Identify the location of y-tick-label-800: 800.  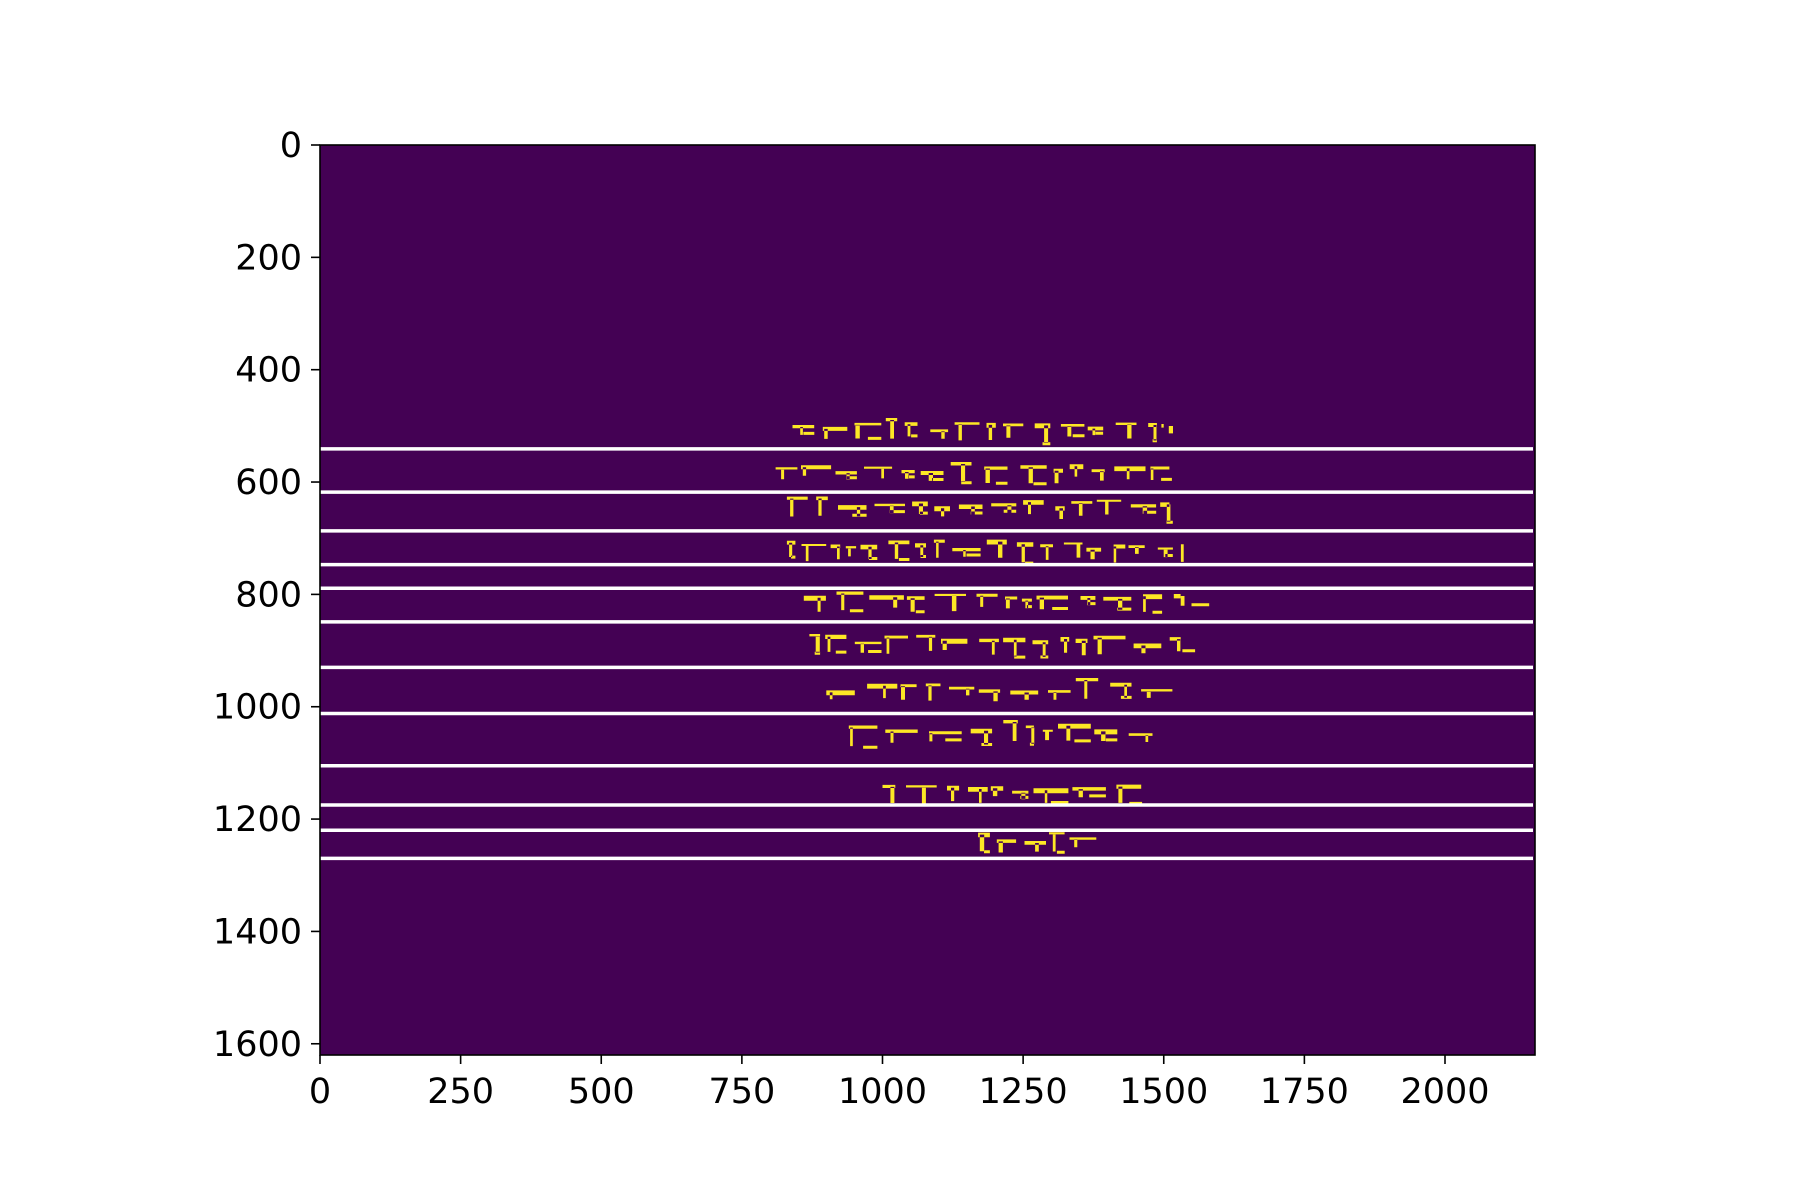
(268, 595).